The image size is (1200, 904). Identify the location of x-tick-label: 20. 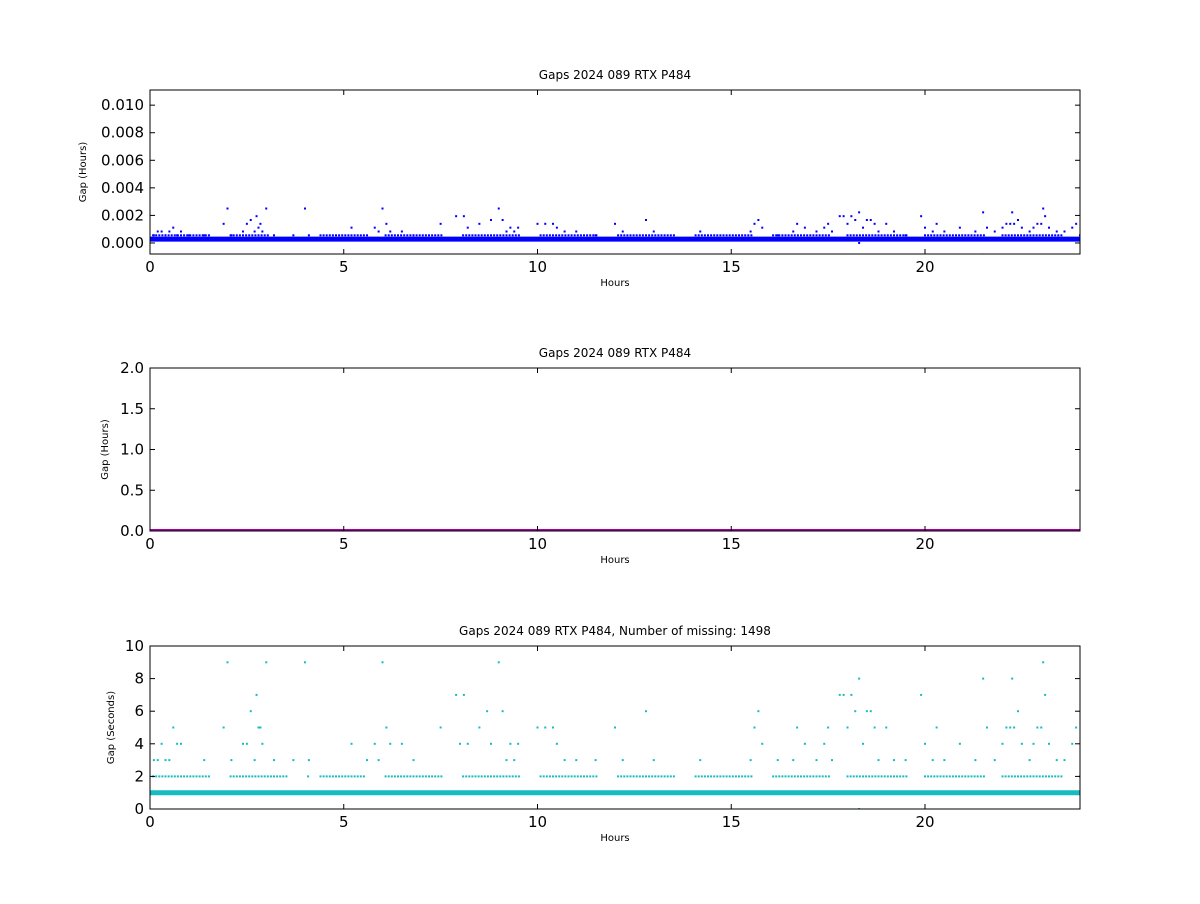
(924, 544).